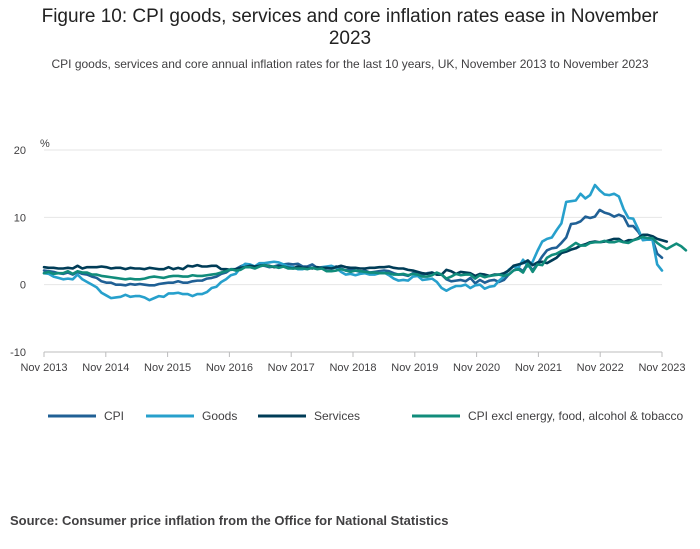 This screenshot has height=549, width=700. What do you see at coordinates (600, 368) in the screenshot?
I see `x-tick-label: Nov 2022` at bounding box center [600, 368].